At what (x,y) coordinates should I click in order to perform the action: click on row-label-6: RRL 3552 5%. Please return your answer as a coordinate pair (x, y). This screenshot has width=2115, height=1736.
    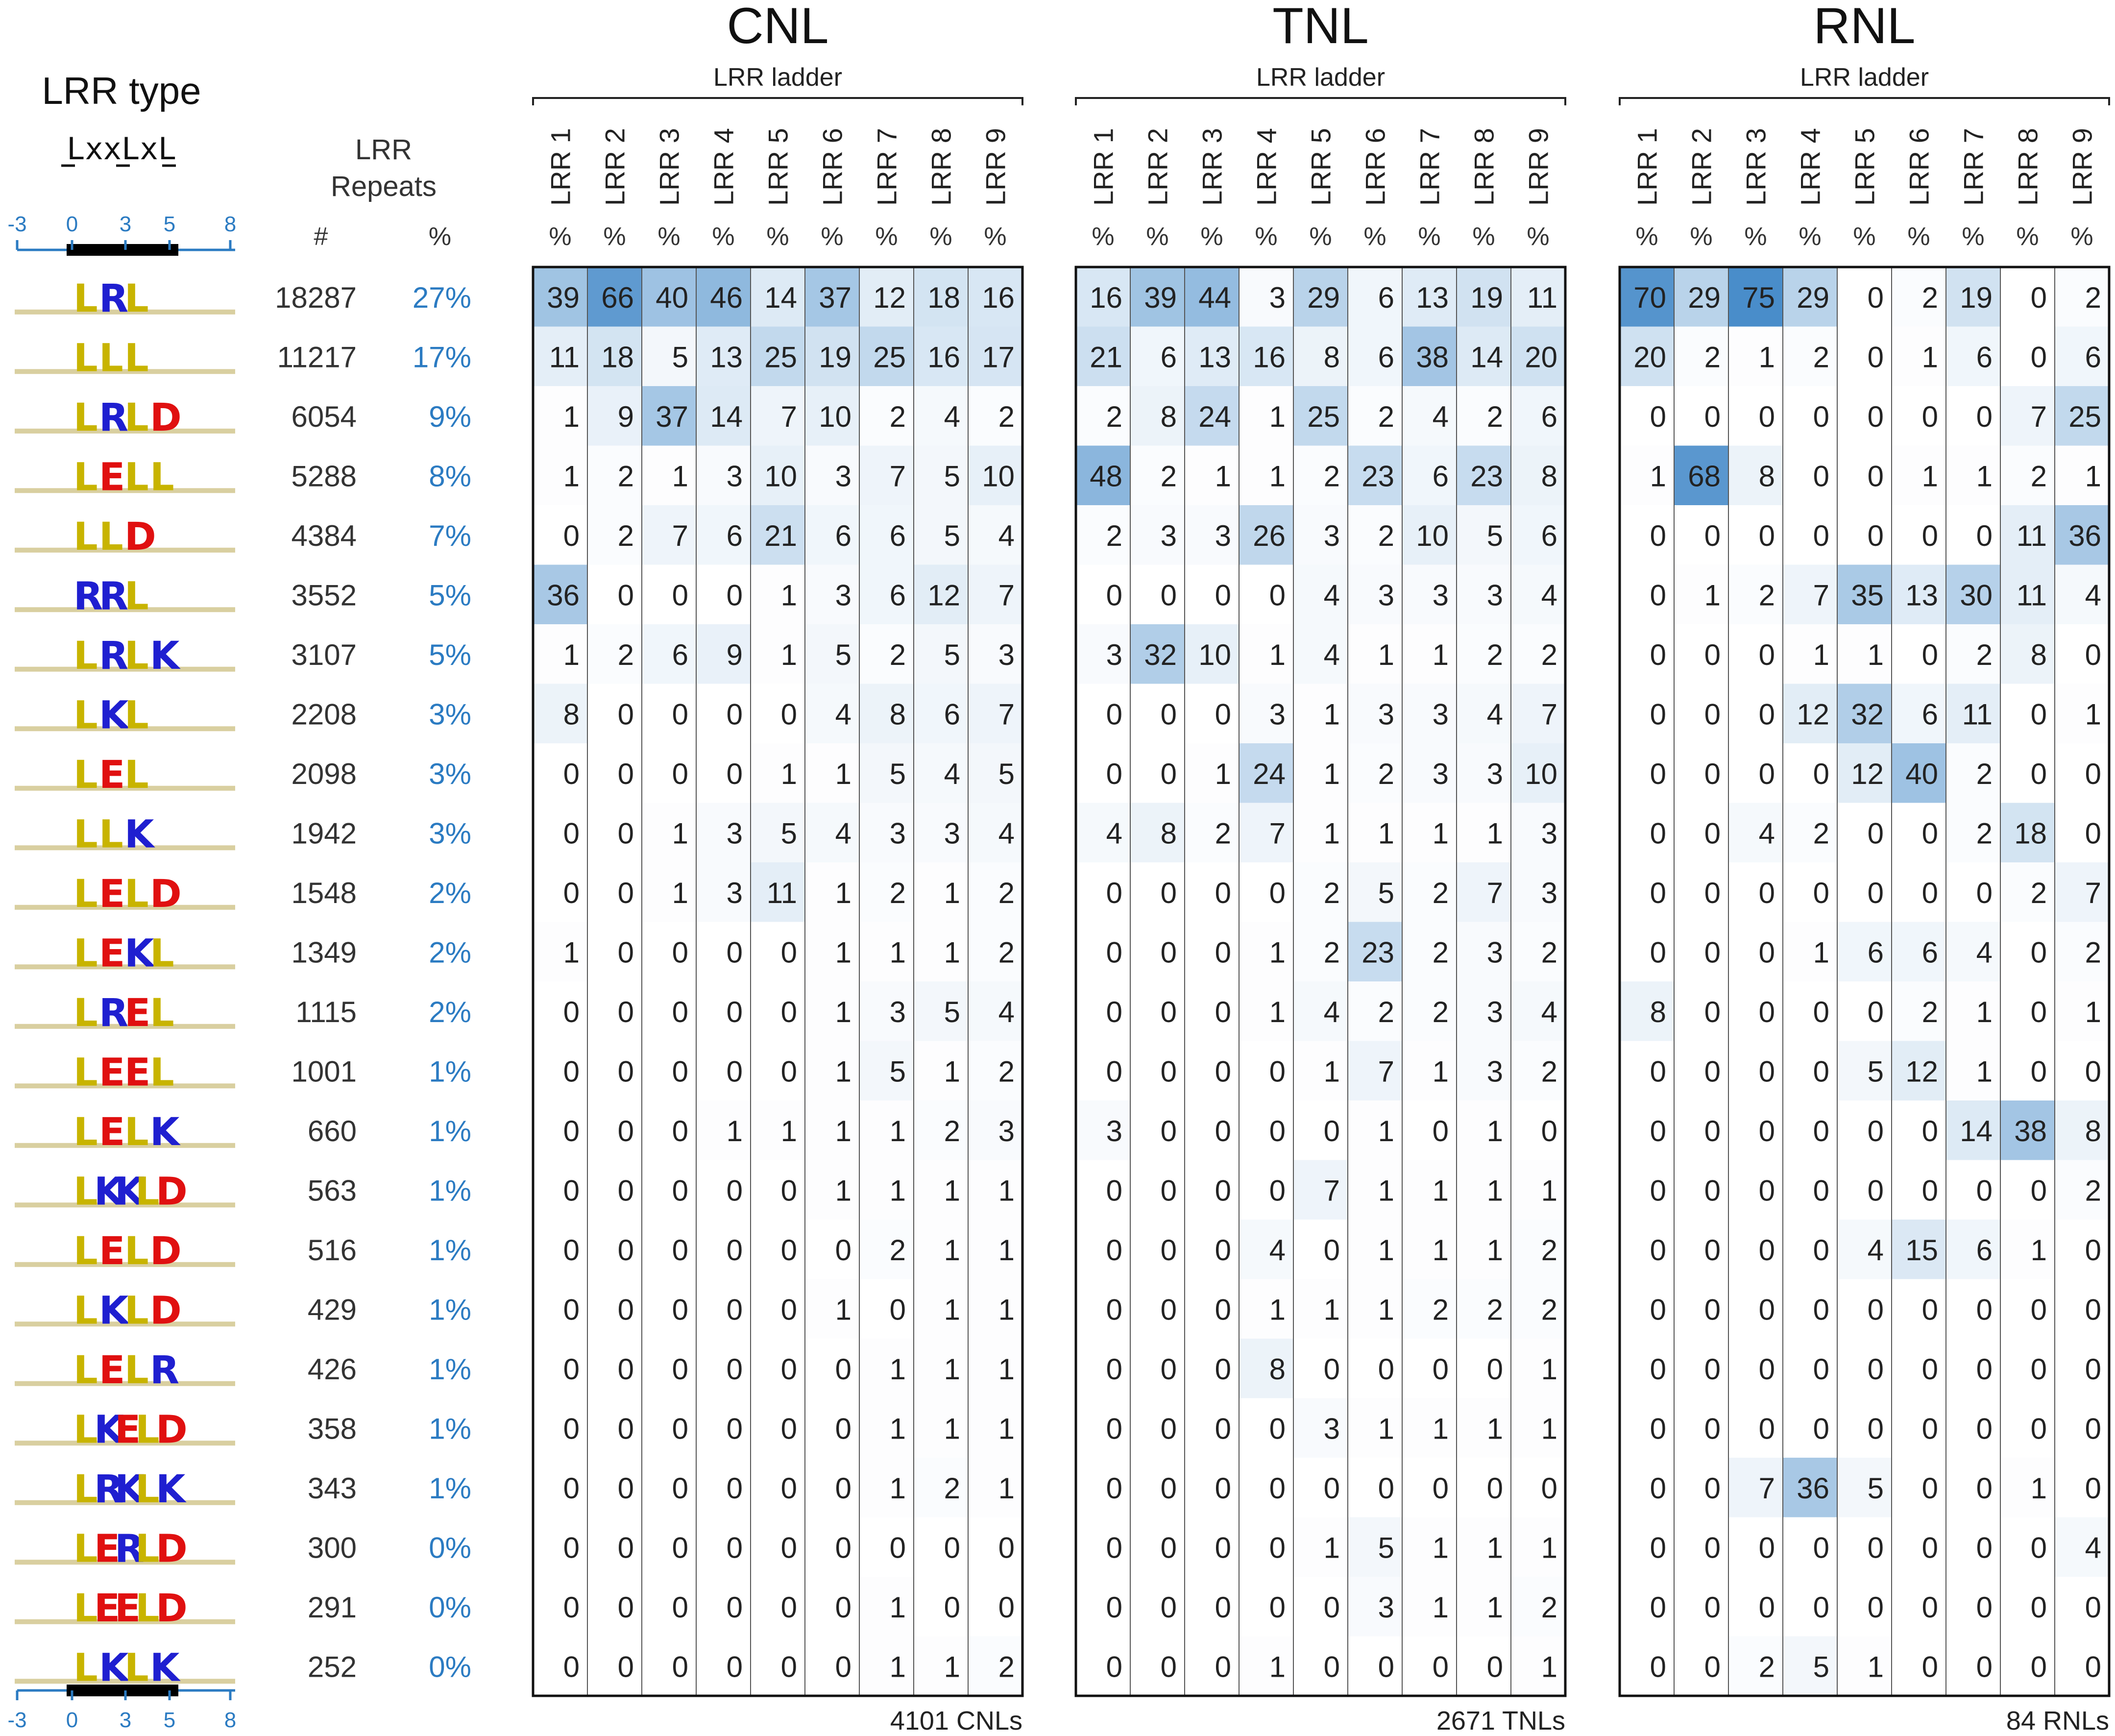
    Looking at the image, I should click on (243, 596).